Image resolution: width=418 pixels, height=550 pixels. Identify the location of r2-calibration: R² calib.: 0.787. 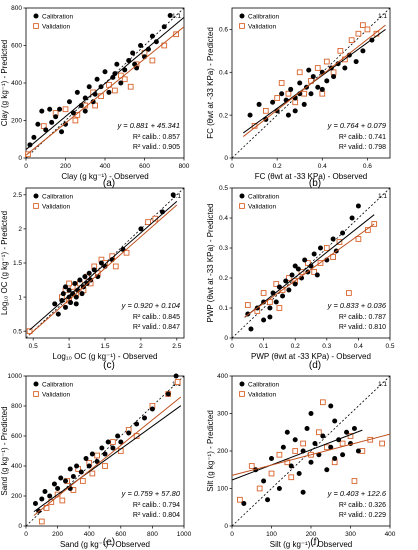
(362, 317).